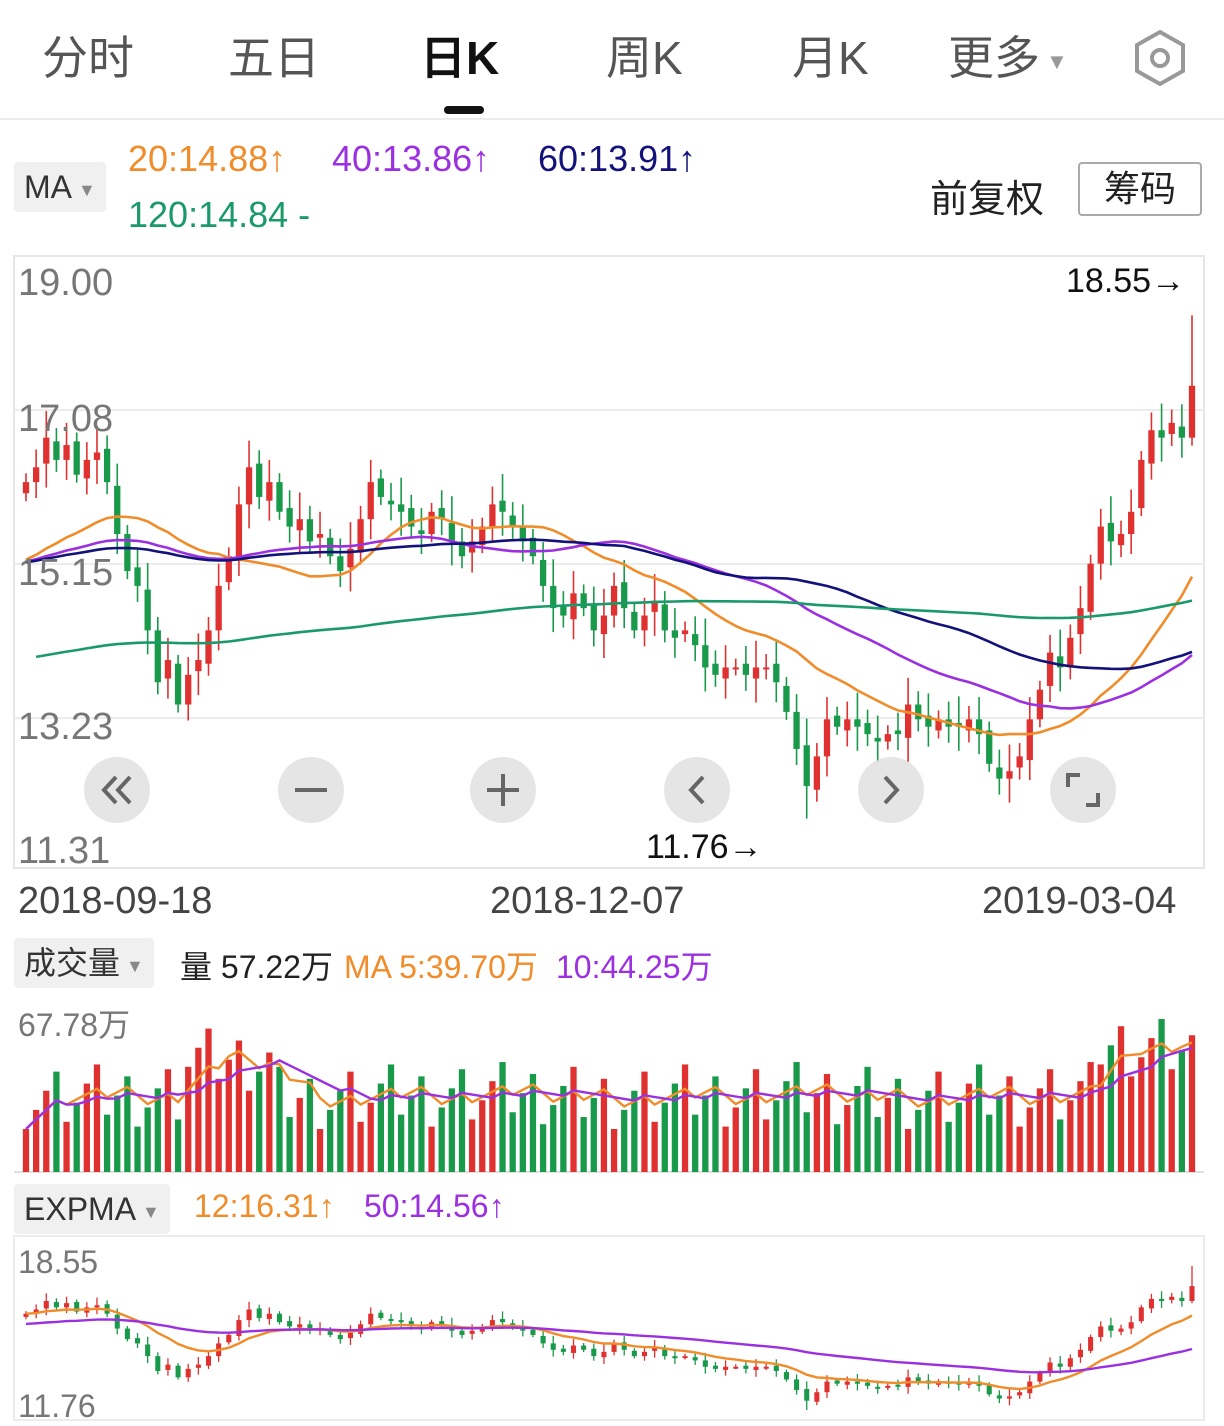 The image size is (1224, 1426). I want to click on volume-indicator-selector: 成交量 ▼, so click(84, 963).